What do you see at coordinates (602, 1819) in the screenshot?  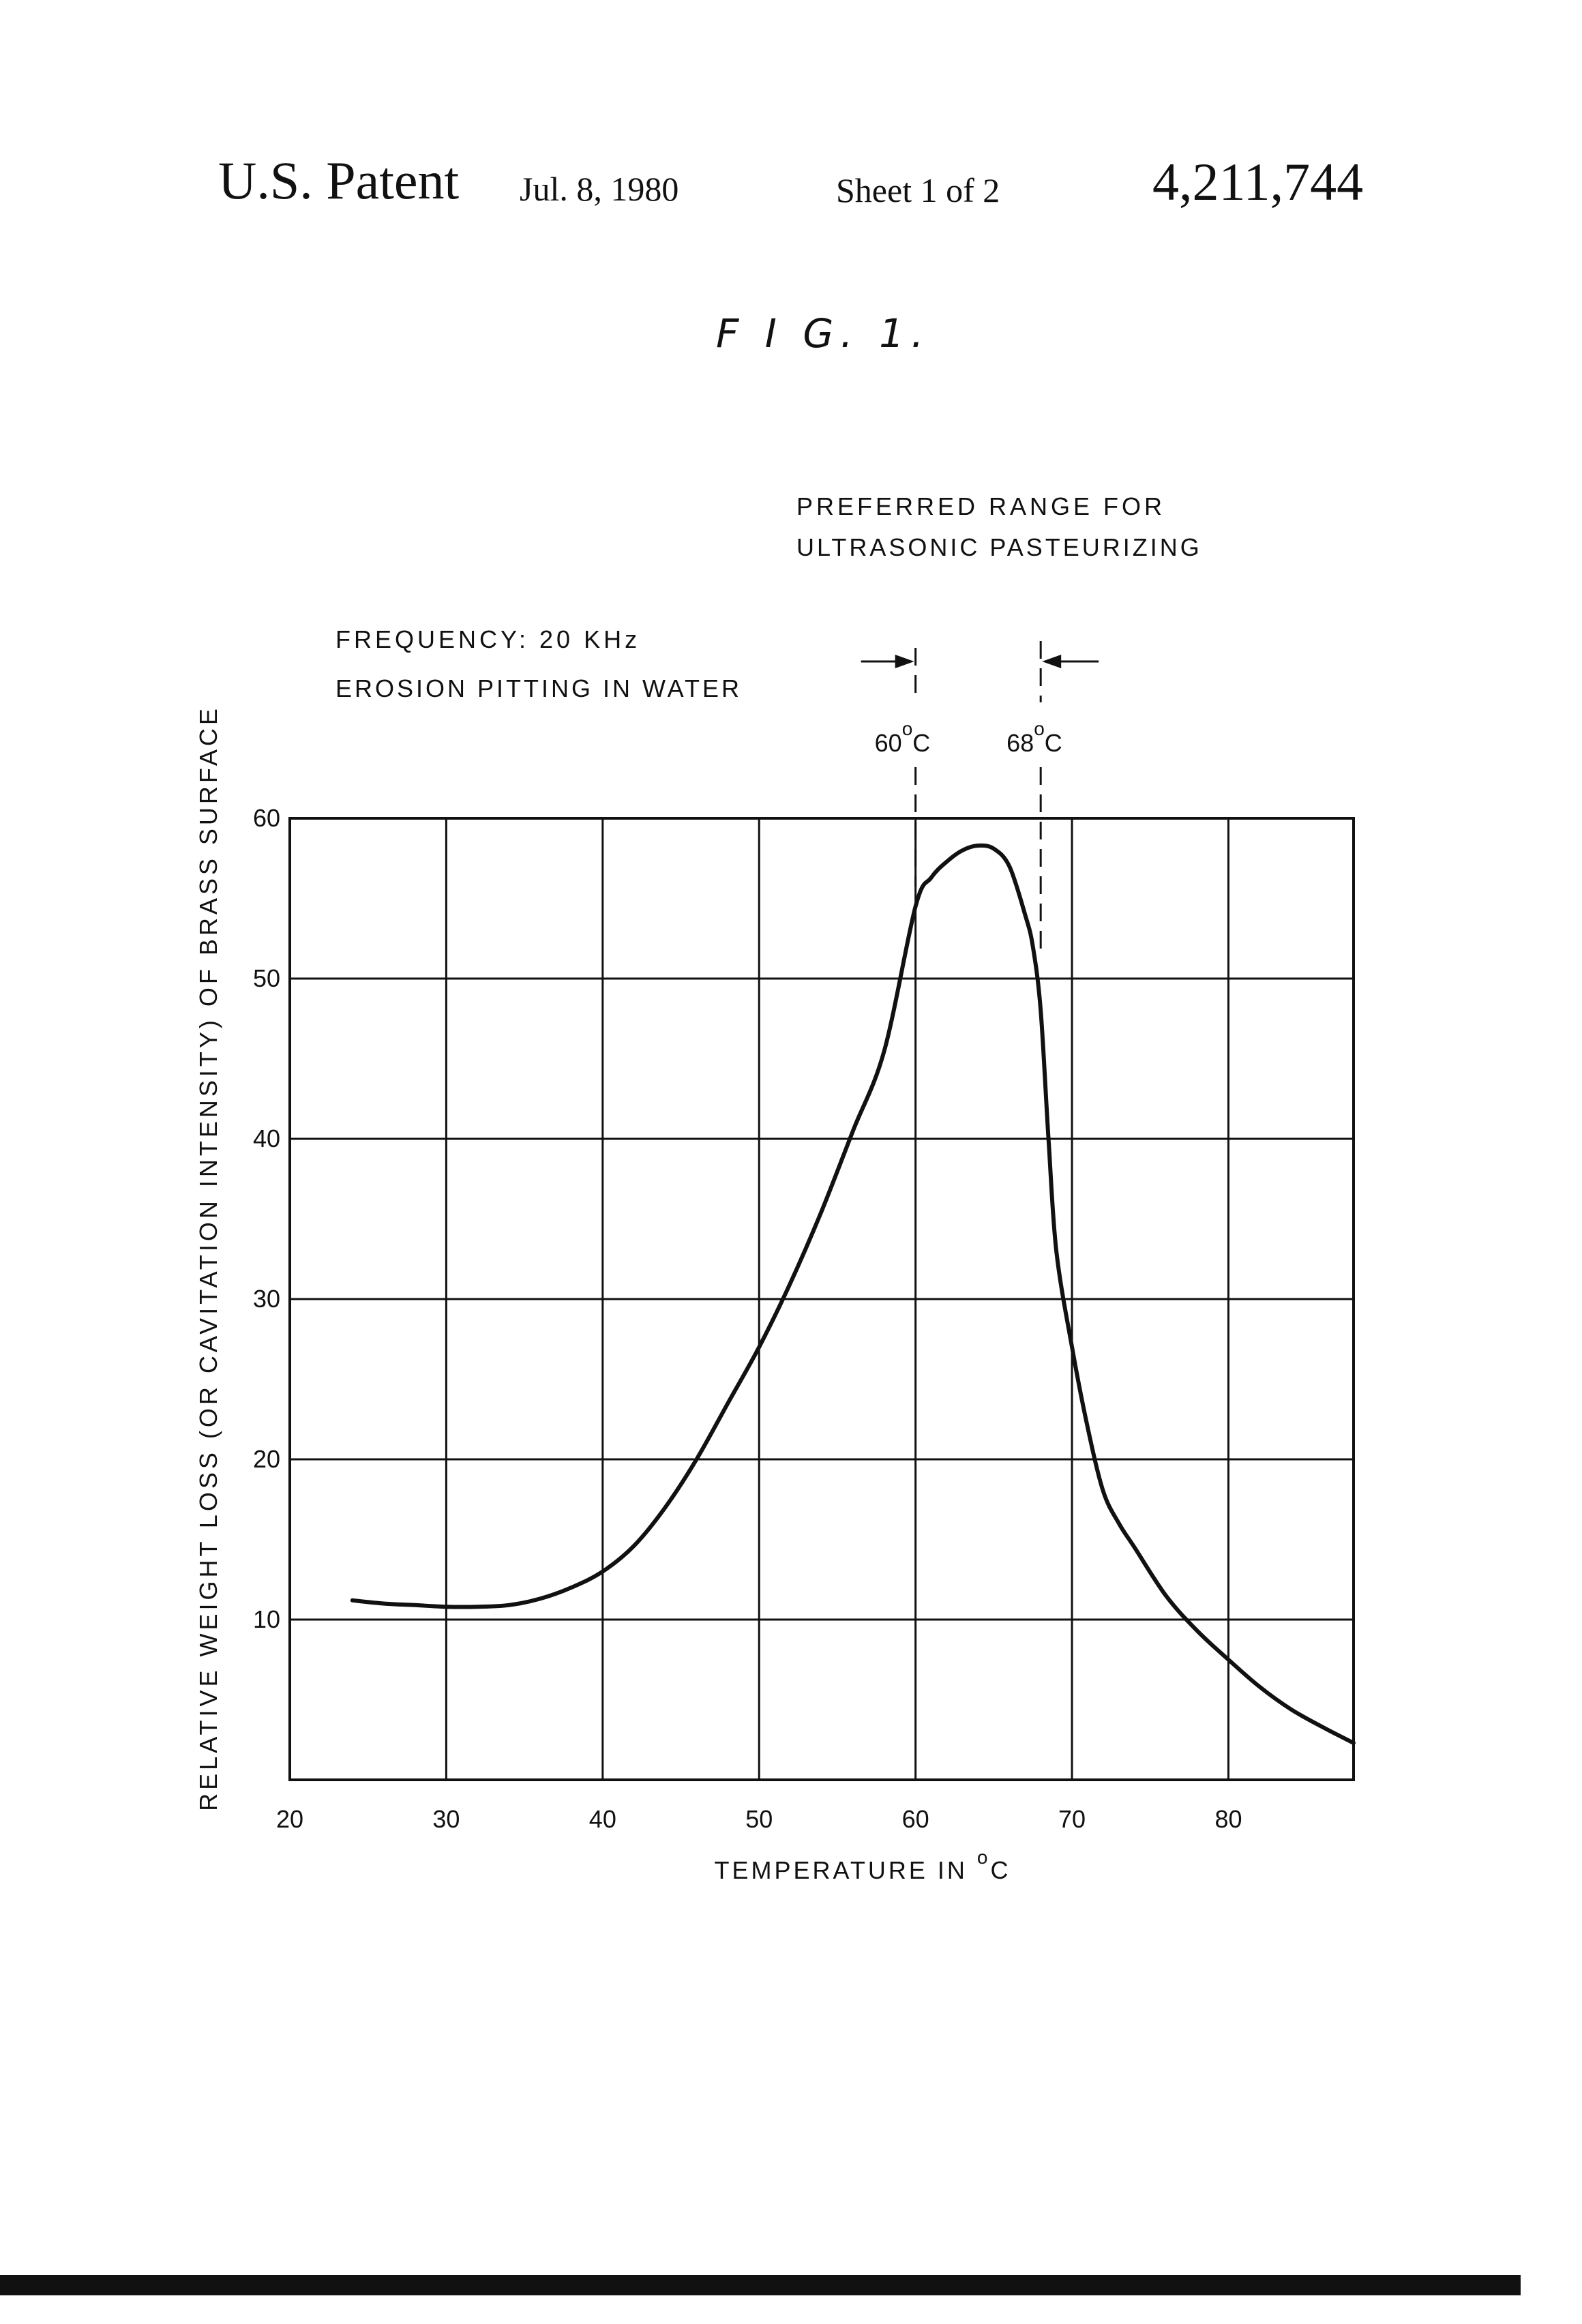 I see `x-tick-label: 40` at bounding box center [602, 1819].